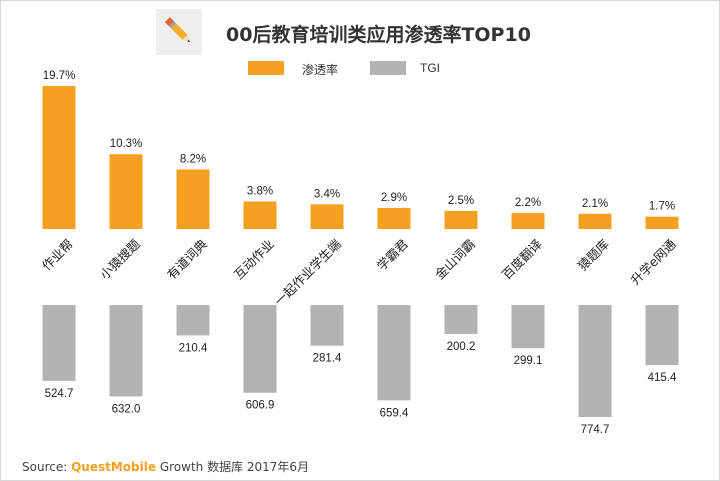  I want to click on category-label: 升学e网通, so click(653, 262).